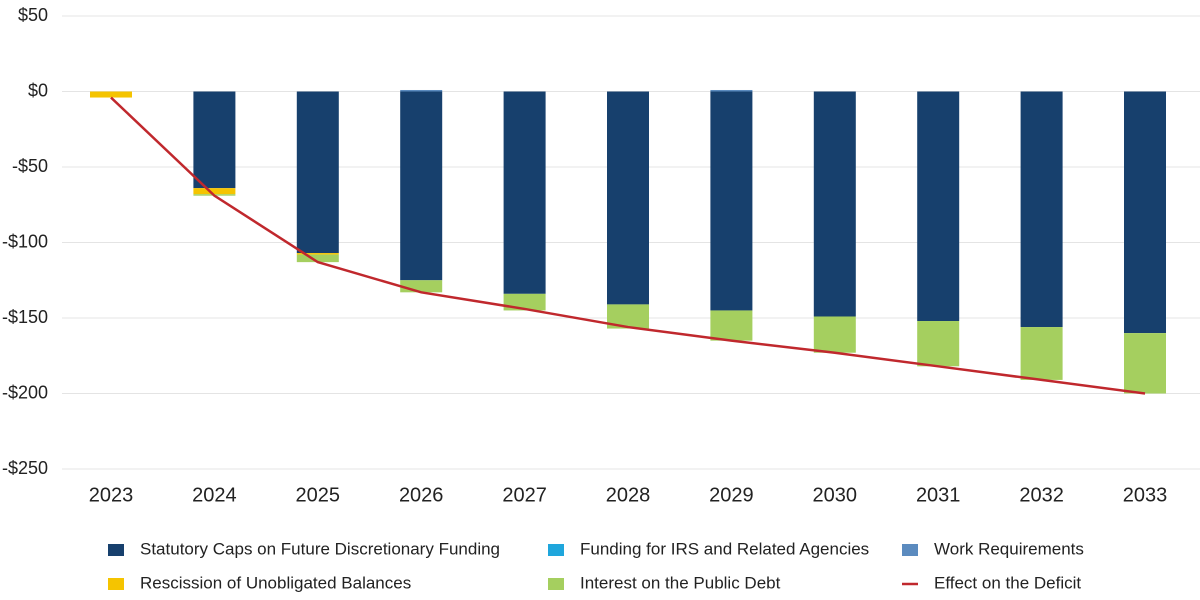 Image resolution: width=1200 pixels, height=600 pixels. I want to click on x-tick-label: 2024, so click(214, 495).